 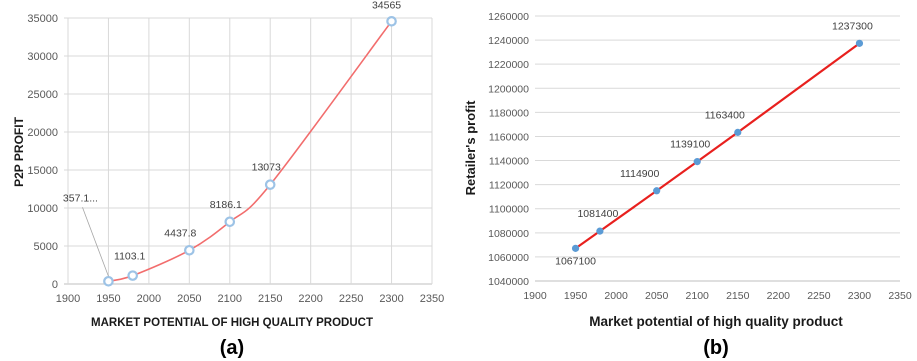 I want to click on data-label: 1081400, so click(x=597, y=214).